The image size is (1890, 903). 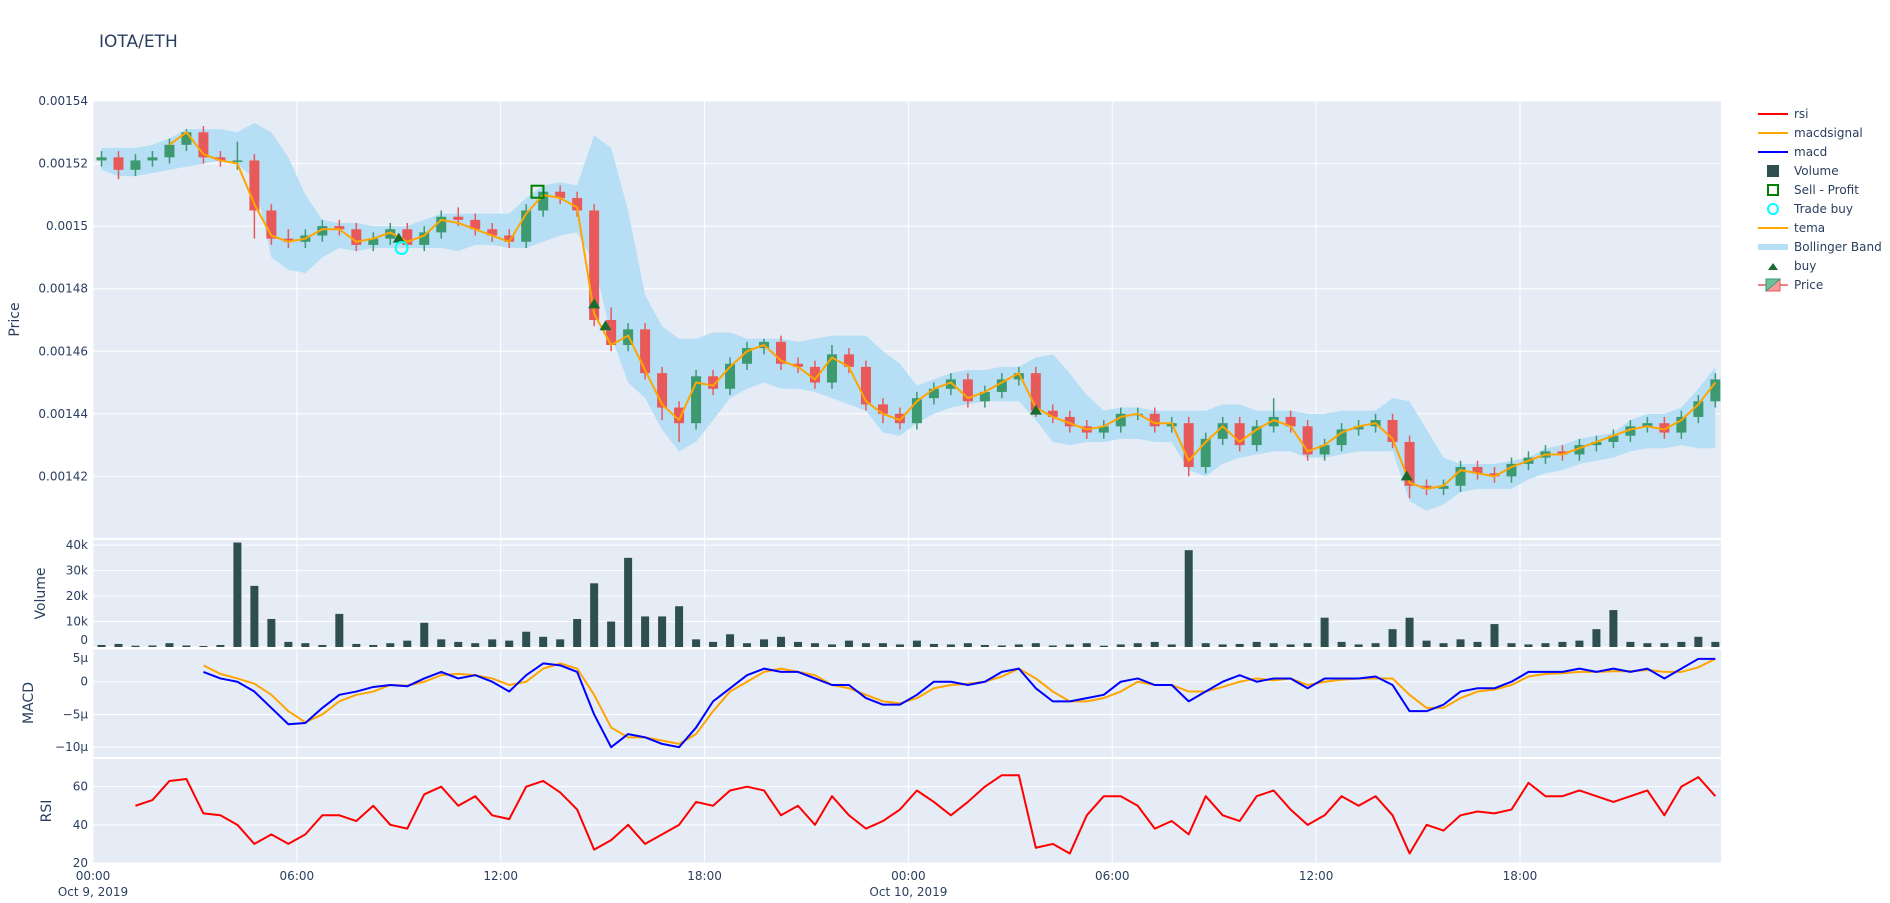 What do you see at coordinates (1826, 189) in the screenshot?
I see `legend-label: Sell - Profit` at bounding box center [1826, 189].